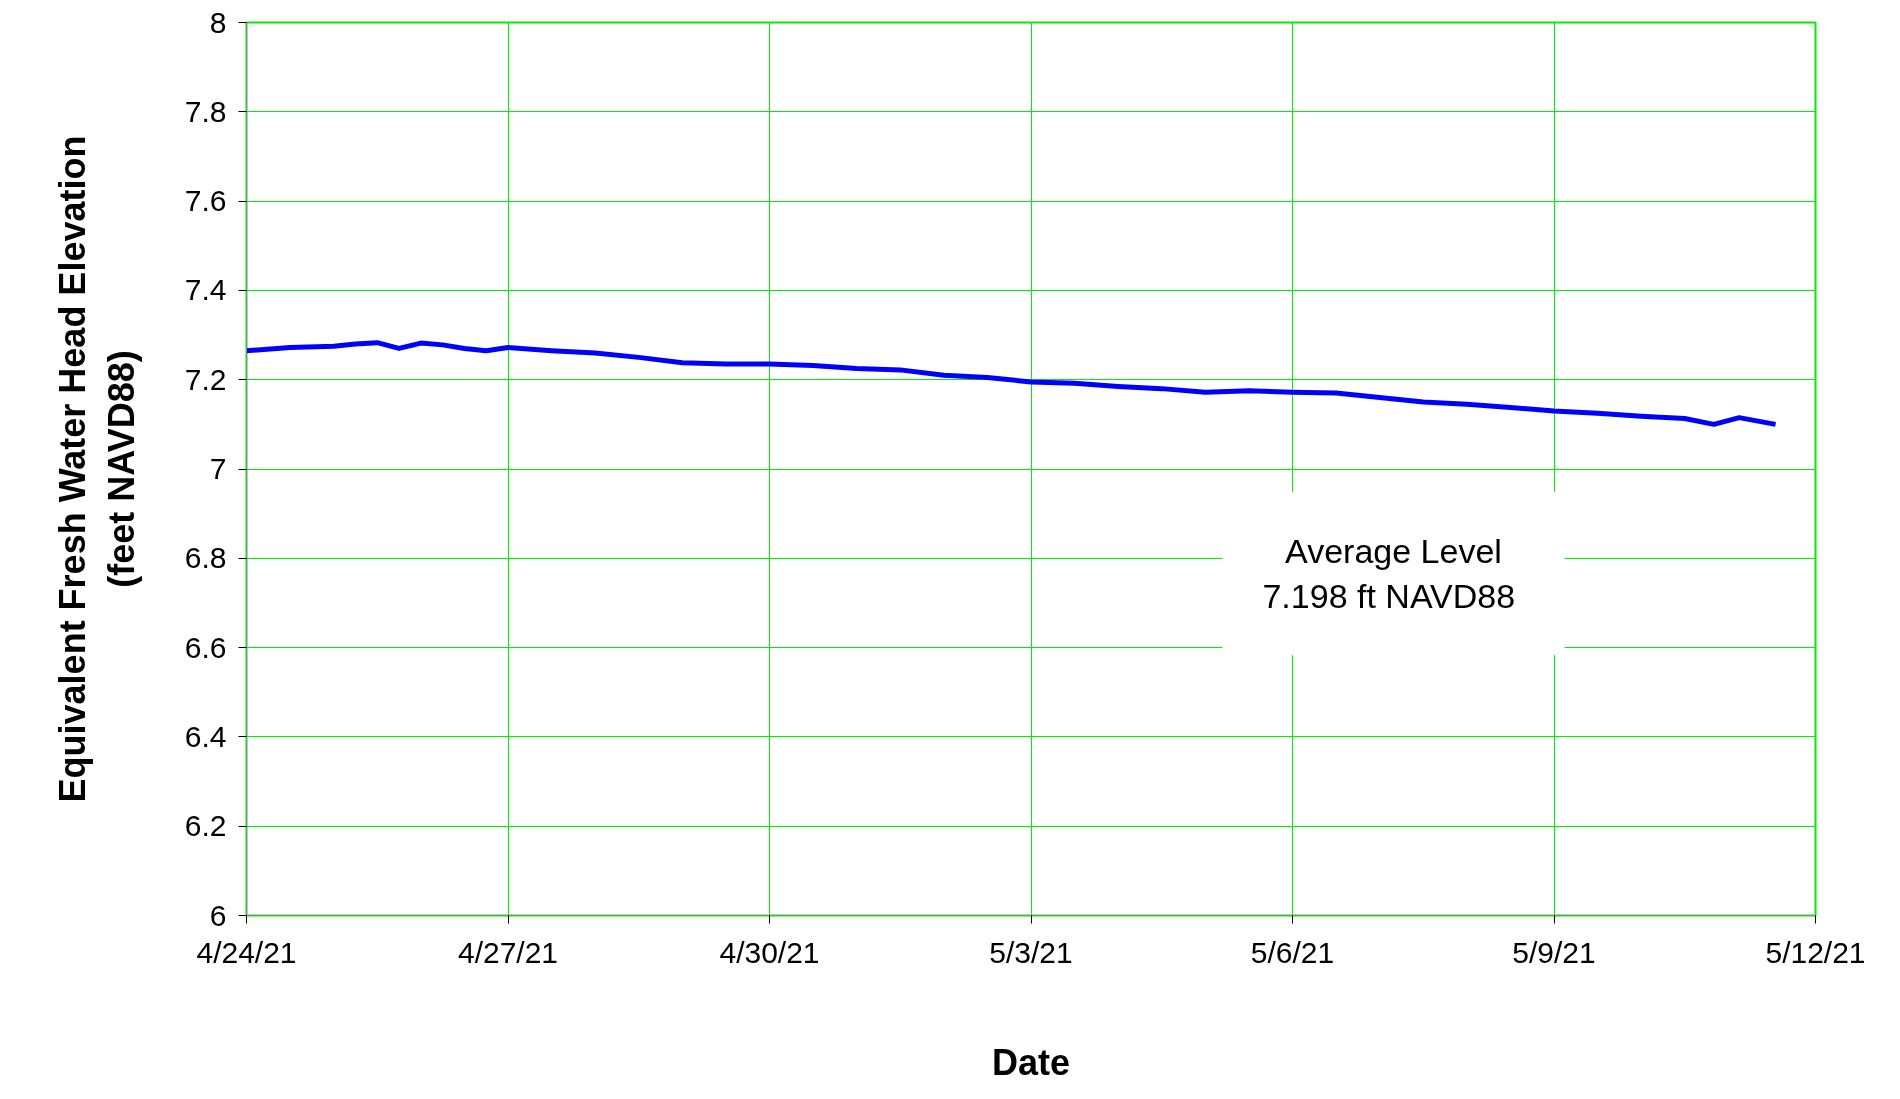  Describe the element at coordinates (218, 915) in the screenshot. I see `y-tick-label: 6` at that location.